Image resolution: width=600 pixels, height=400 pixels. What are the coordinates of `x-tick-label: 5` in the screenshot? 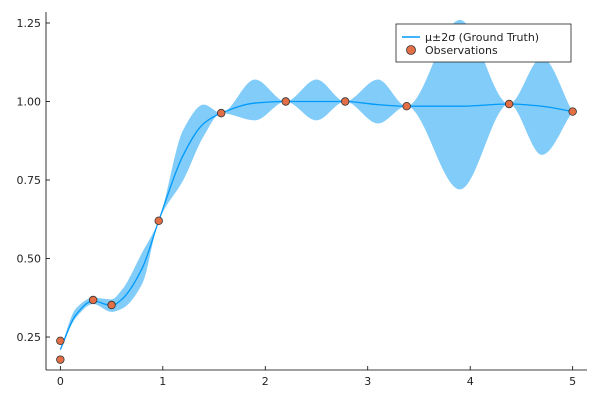 It's located at (572, 381).